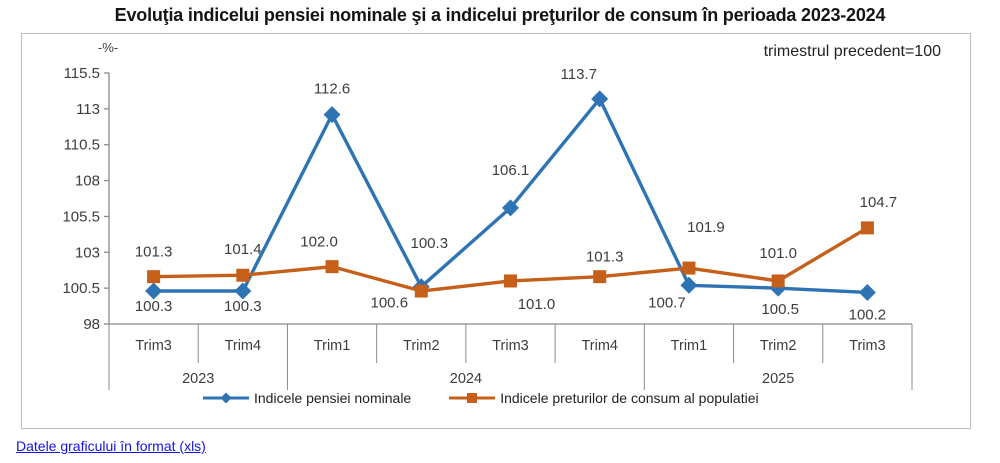 This screenshot has height=463, width=1000. Describe the element at coordinates (111, 446) in the screenshot. I see `xls-download-link: Datele graficului în format (xls)` at that location.